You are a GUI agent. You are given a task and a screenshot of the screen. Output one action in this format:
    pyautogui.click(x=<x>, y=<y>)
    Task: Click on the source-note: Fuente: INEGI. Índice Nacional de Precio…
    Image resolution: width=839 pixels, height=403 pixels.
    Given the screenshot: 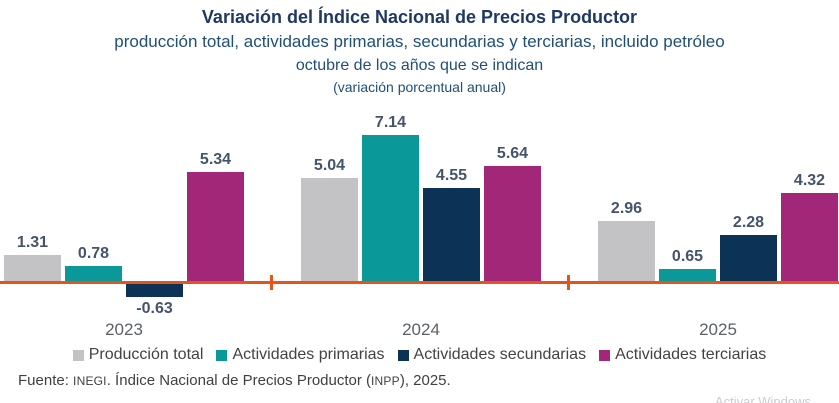 What is the action you would take?
    pyautogui.click(x=234, y=380)
    